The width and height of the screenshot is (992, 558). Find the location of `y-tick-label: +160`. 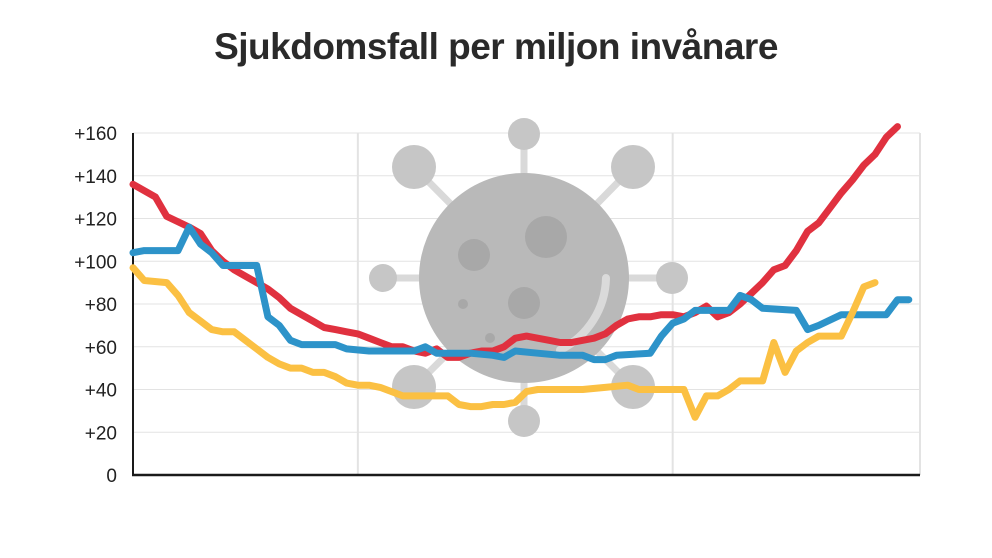

y-tick-label: +160 is located at coordinates (95, 134).